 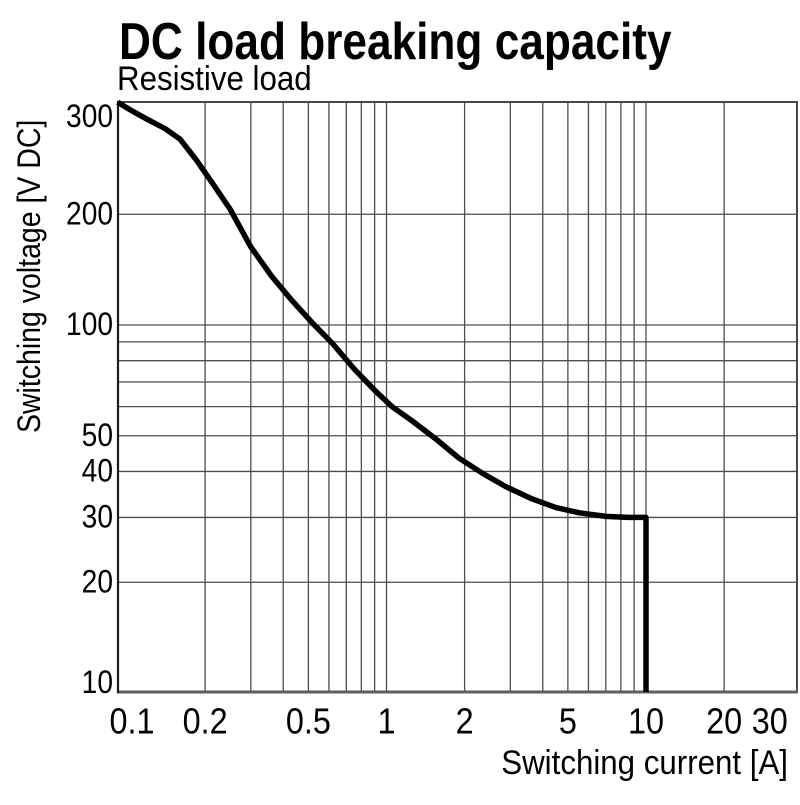 What do you see at coordinates (205, 722) in the screenshot?
I see `x-tick-label: 0.2` at bounding box center [205, 722].